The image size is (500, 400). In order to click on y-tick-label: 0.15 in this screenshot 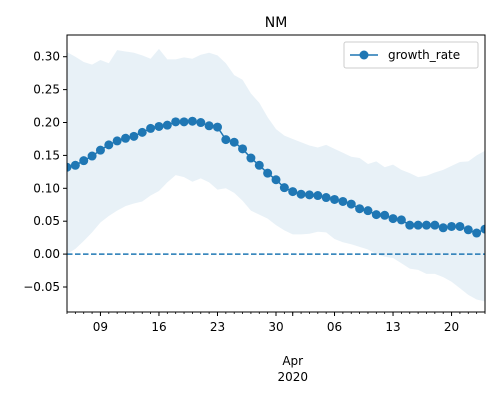, I will do `click(46, 155)`.